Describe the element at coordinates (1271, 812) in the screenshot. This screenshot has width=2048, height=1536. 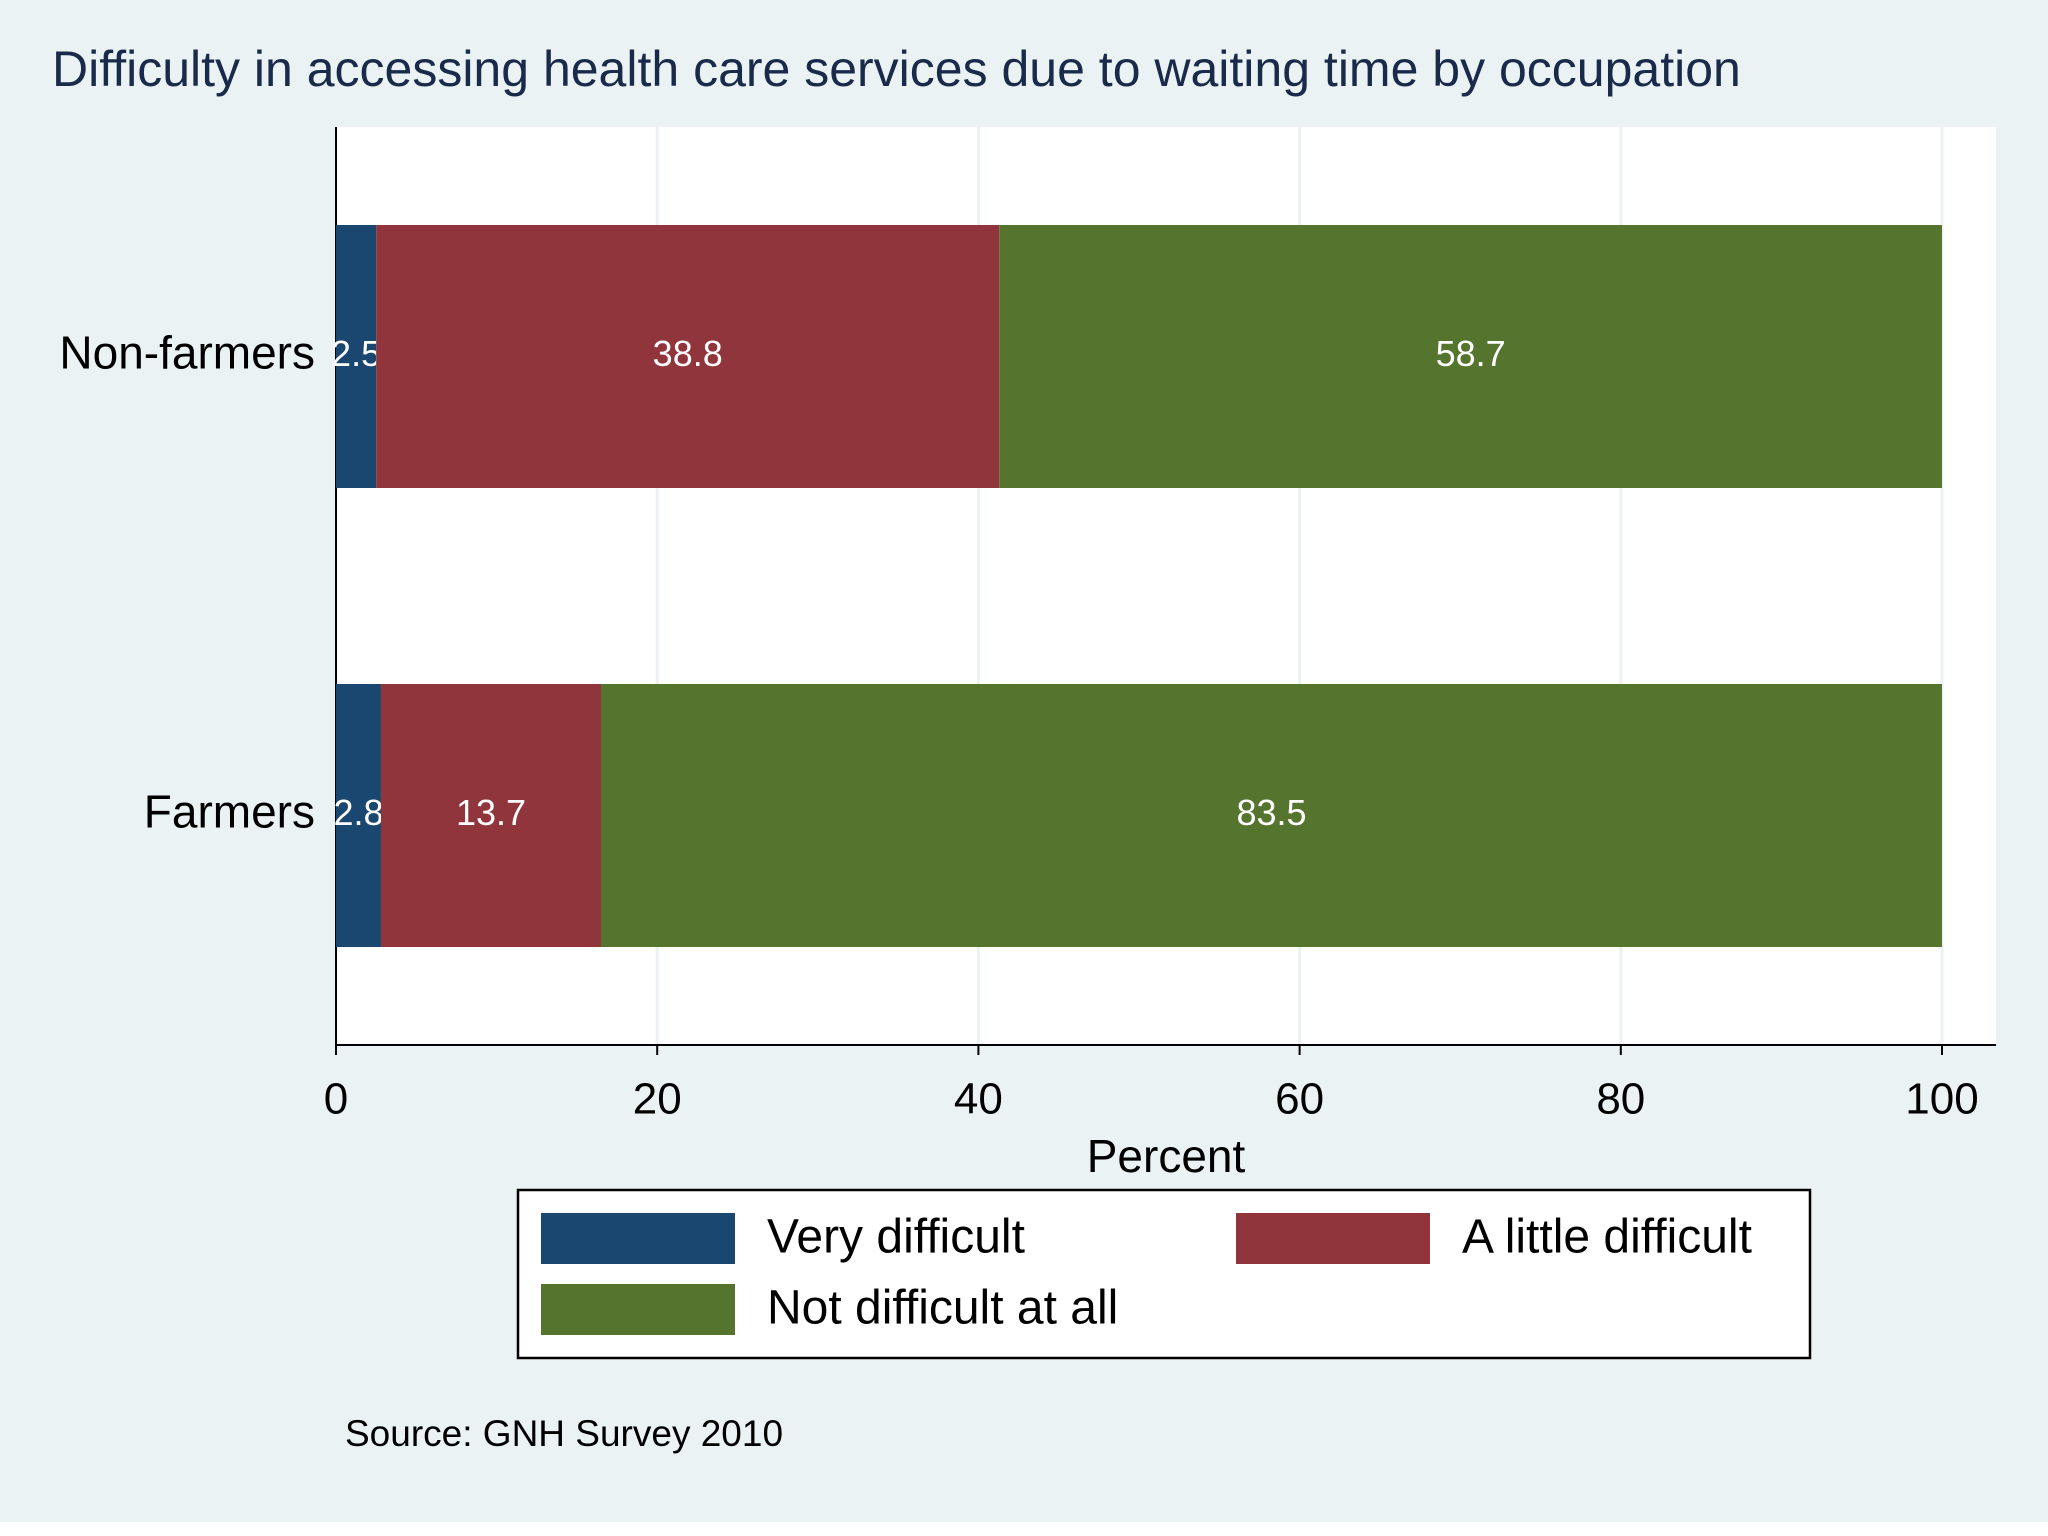
I see `value-label: 83.5` at that location.